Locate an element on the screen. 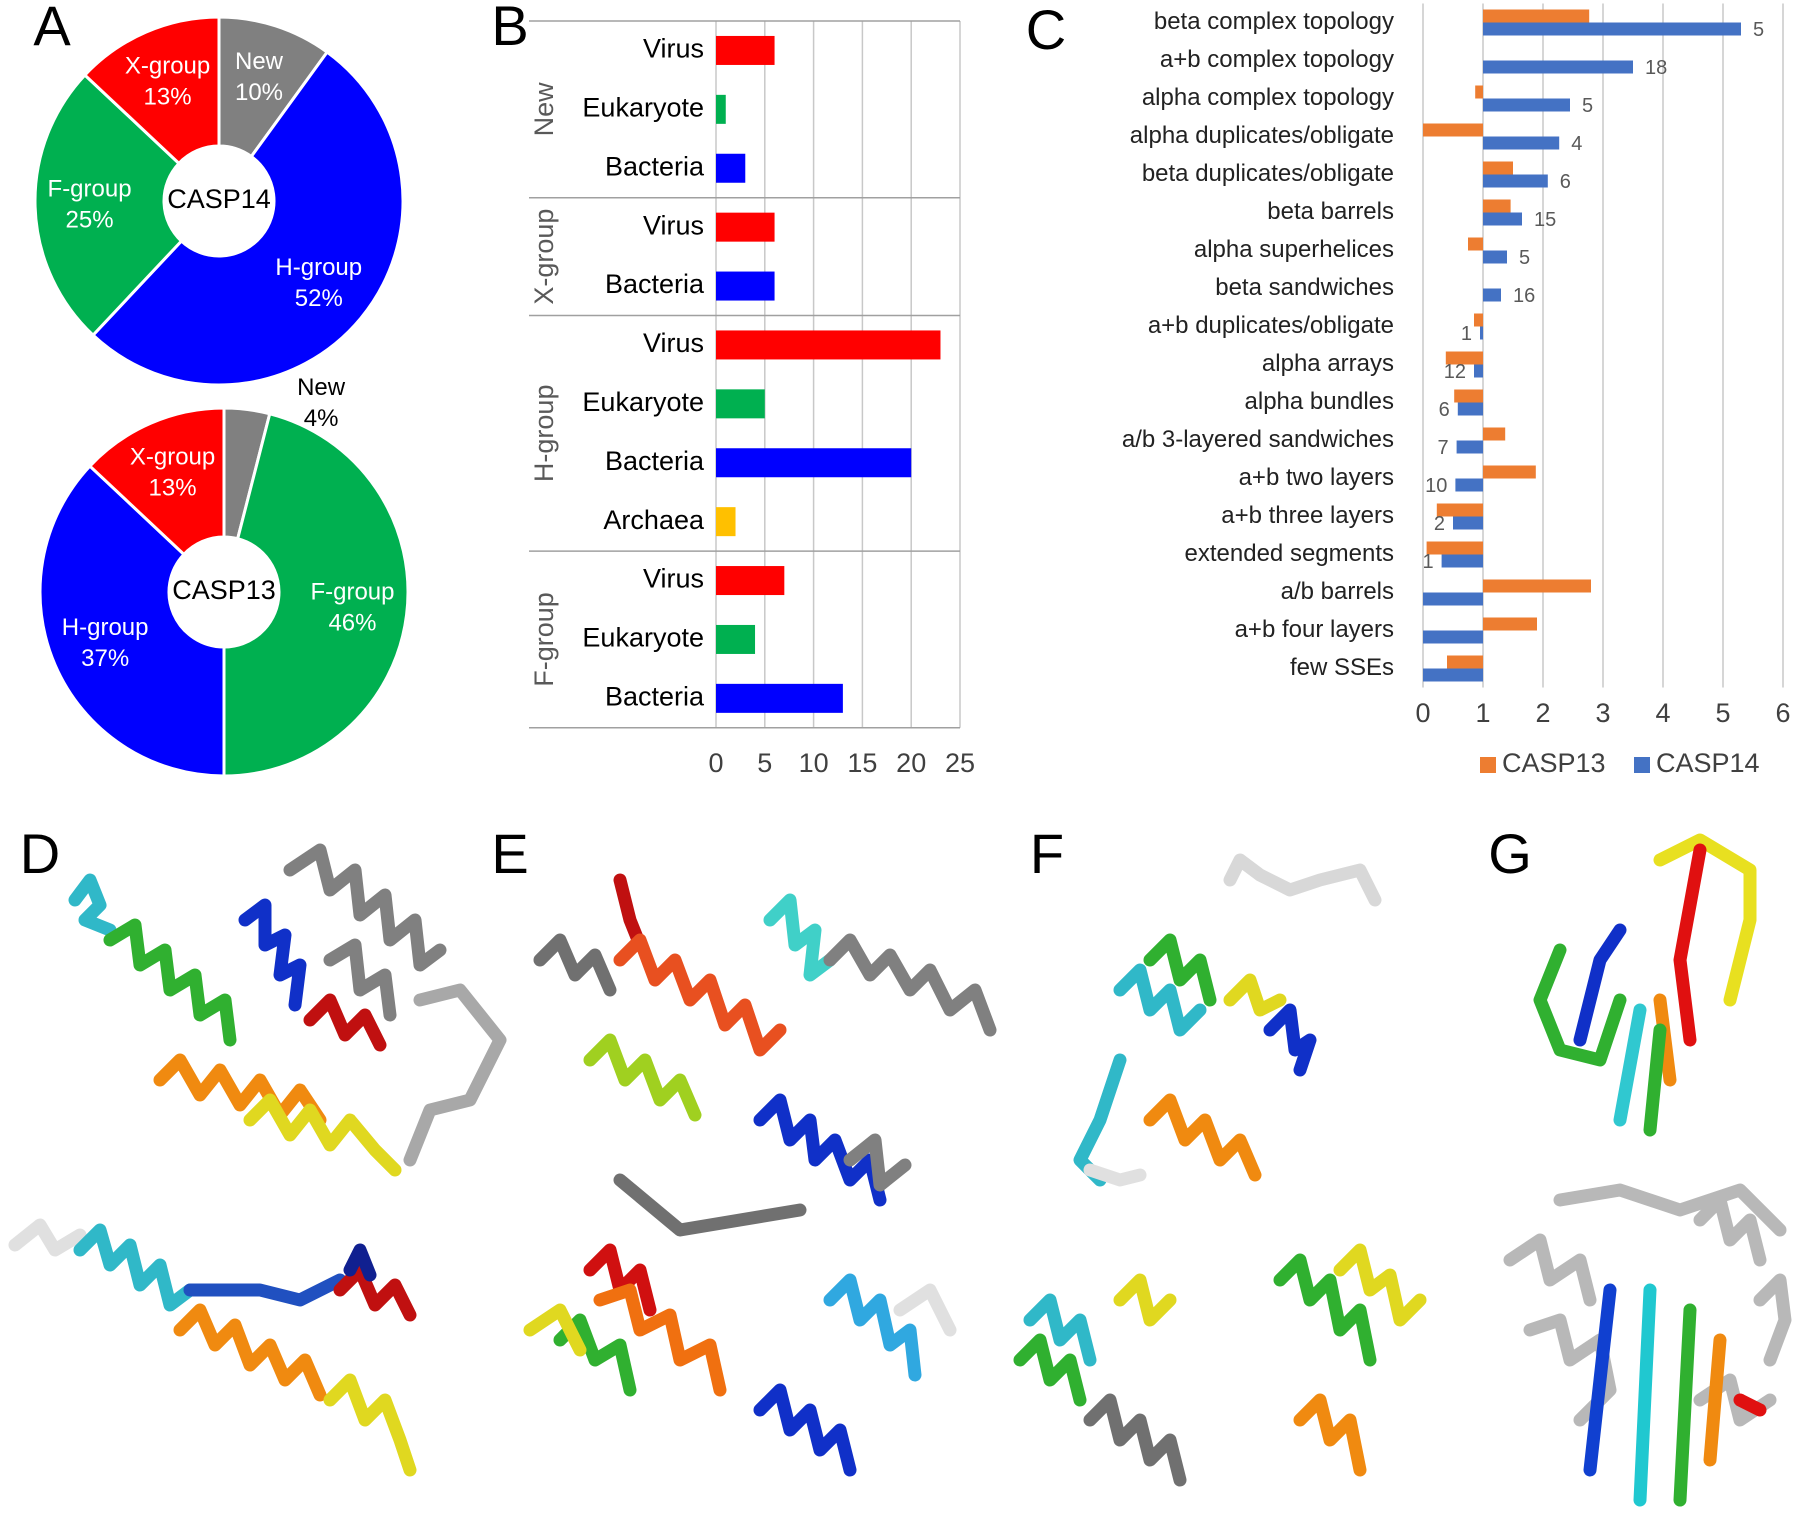 The width and height of the screenshot is (1800, 1531). x-tick-label: 25 is located at coordinates (960, 763).